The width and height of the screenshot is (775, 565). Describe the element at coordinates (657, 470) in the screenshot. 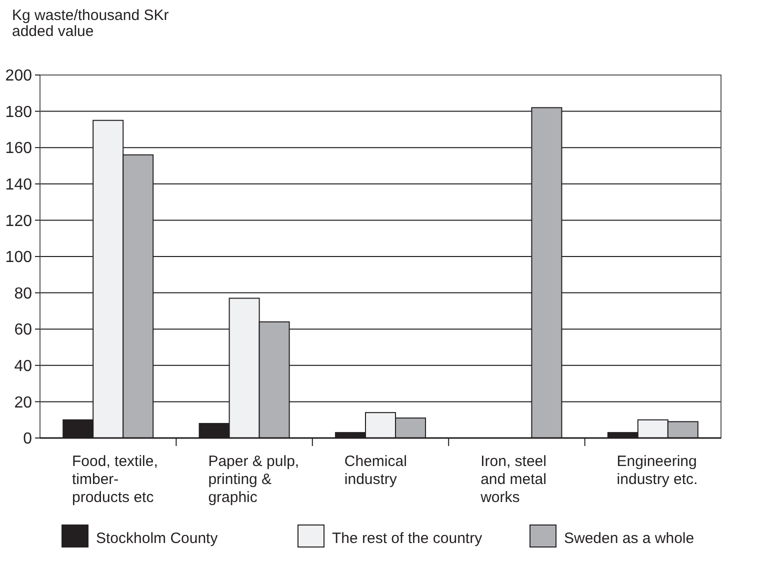

I see `x-tick-label: Engineering industry etc.` at that location.